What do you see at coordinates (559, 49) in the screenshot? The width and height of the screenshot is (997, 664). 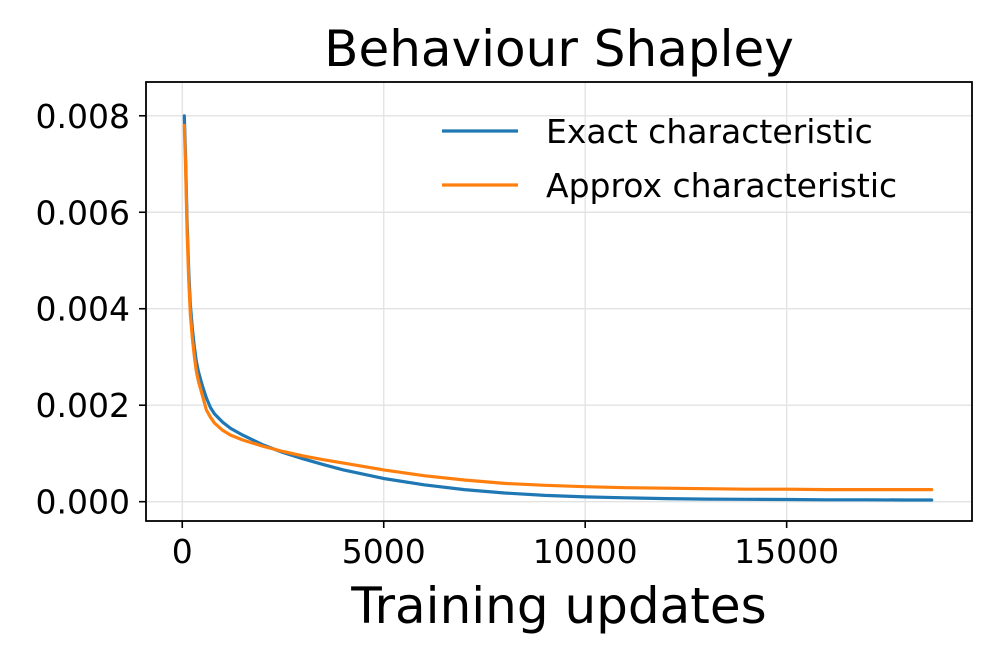 I see `chart-title: Behaviour Shapley` at bounding box center [559, 49].